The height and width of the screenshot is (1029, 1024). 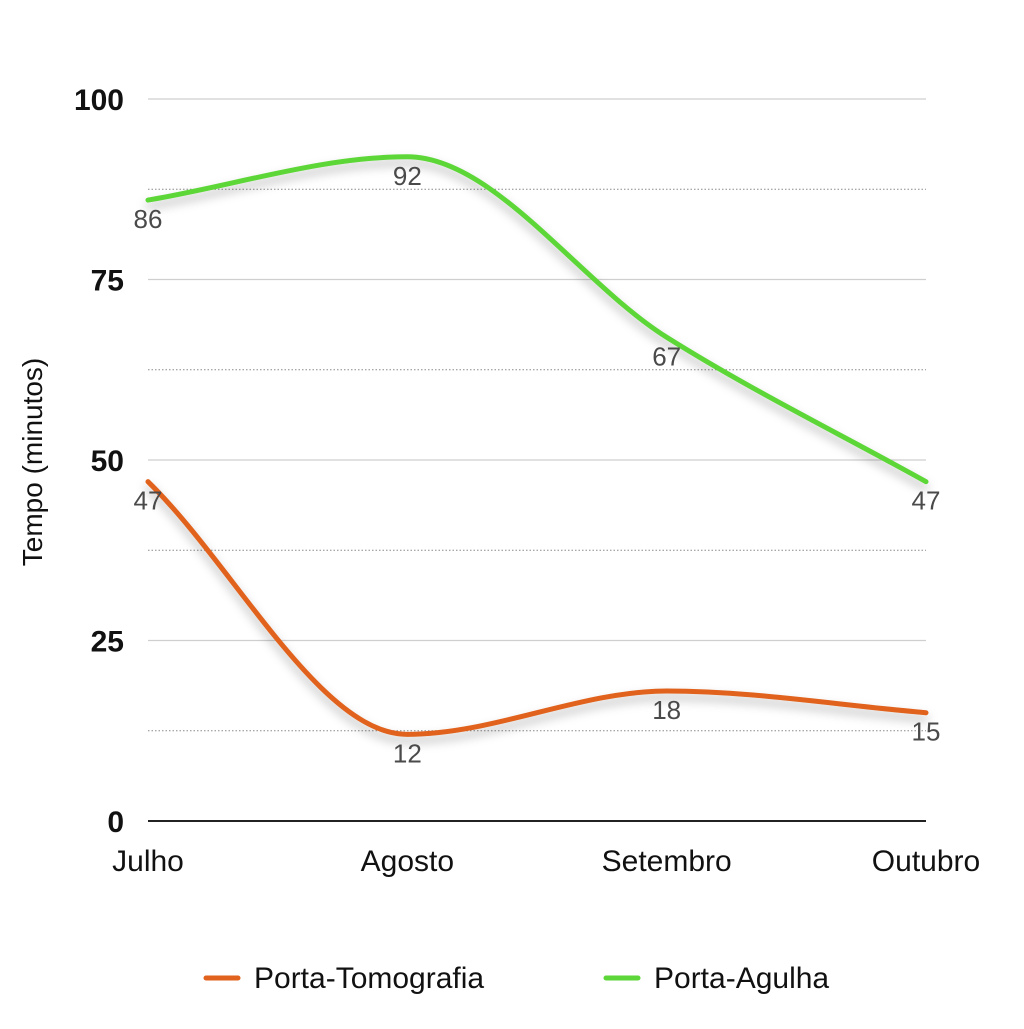 What do you see at coordinates (148, 861) in the screenshot?
I see `x-tick-label: Julho` at bounding box center [148, 861].